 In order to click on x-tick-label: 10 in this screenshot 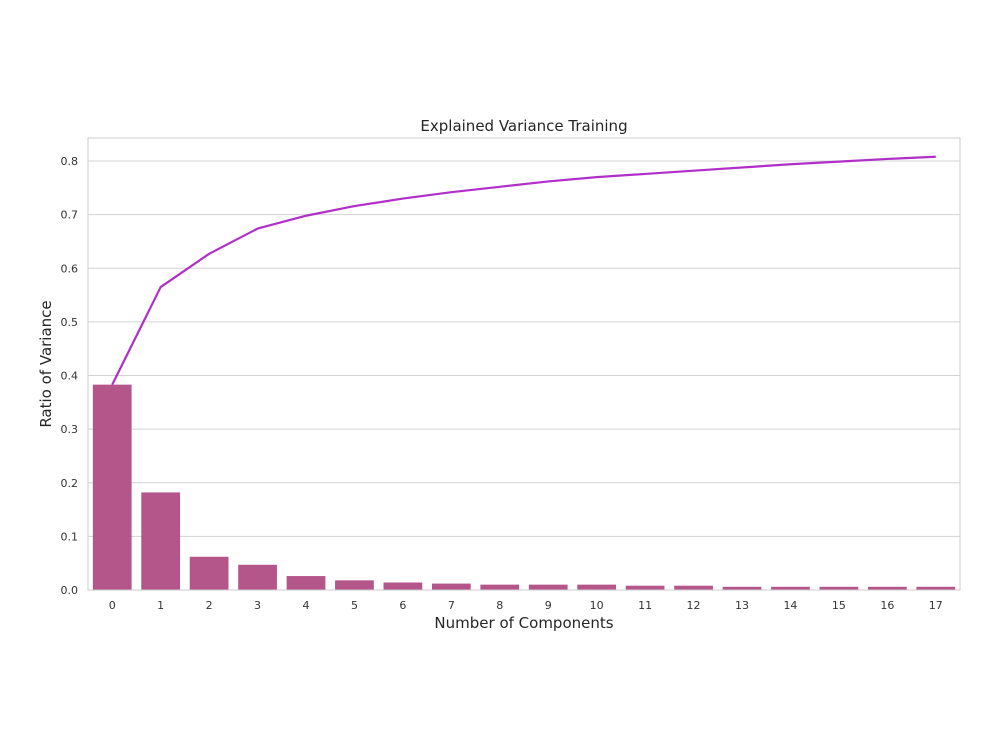, I will do `click(597, 605)`.